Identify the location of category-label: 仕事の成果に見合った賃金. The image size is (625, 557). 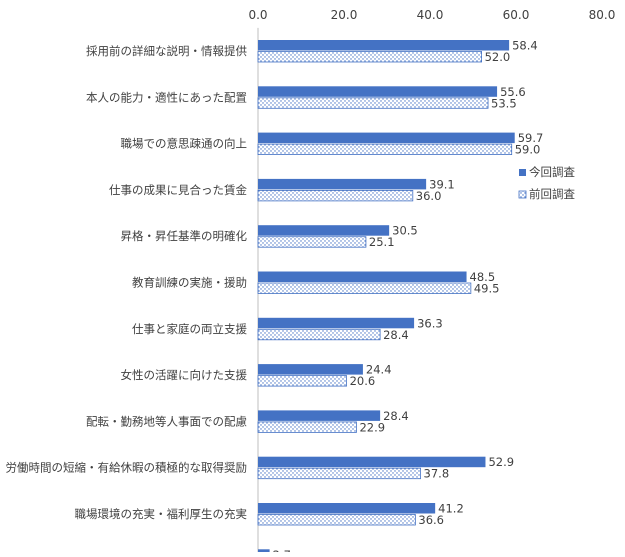
(178, 190).